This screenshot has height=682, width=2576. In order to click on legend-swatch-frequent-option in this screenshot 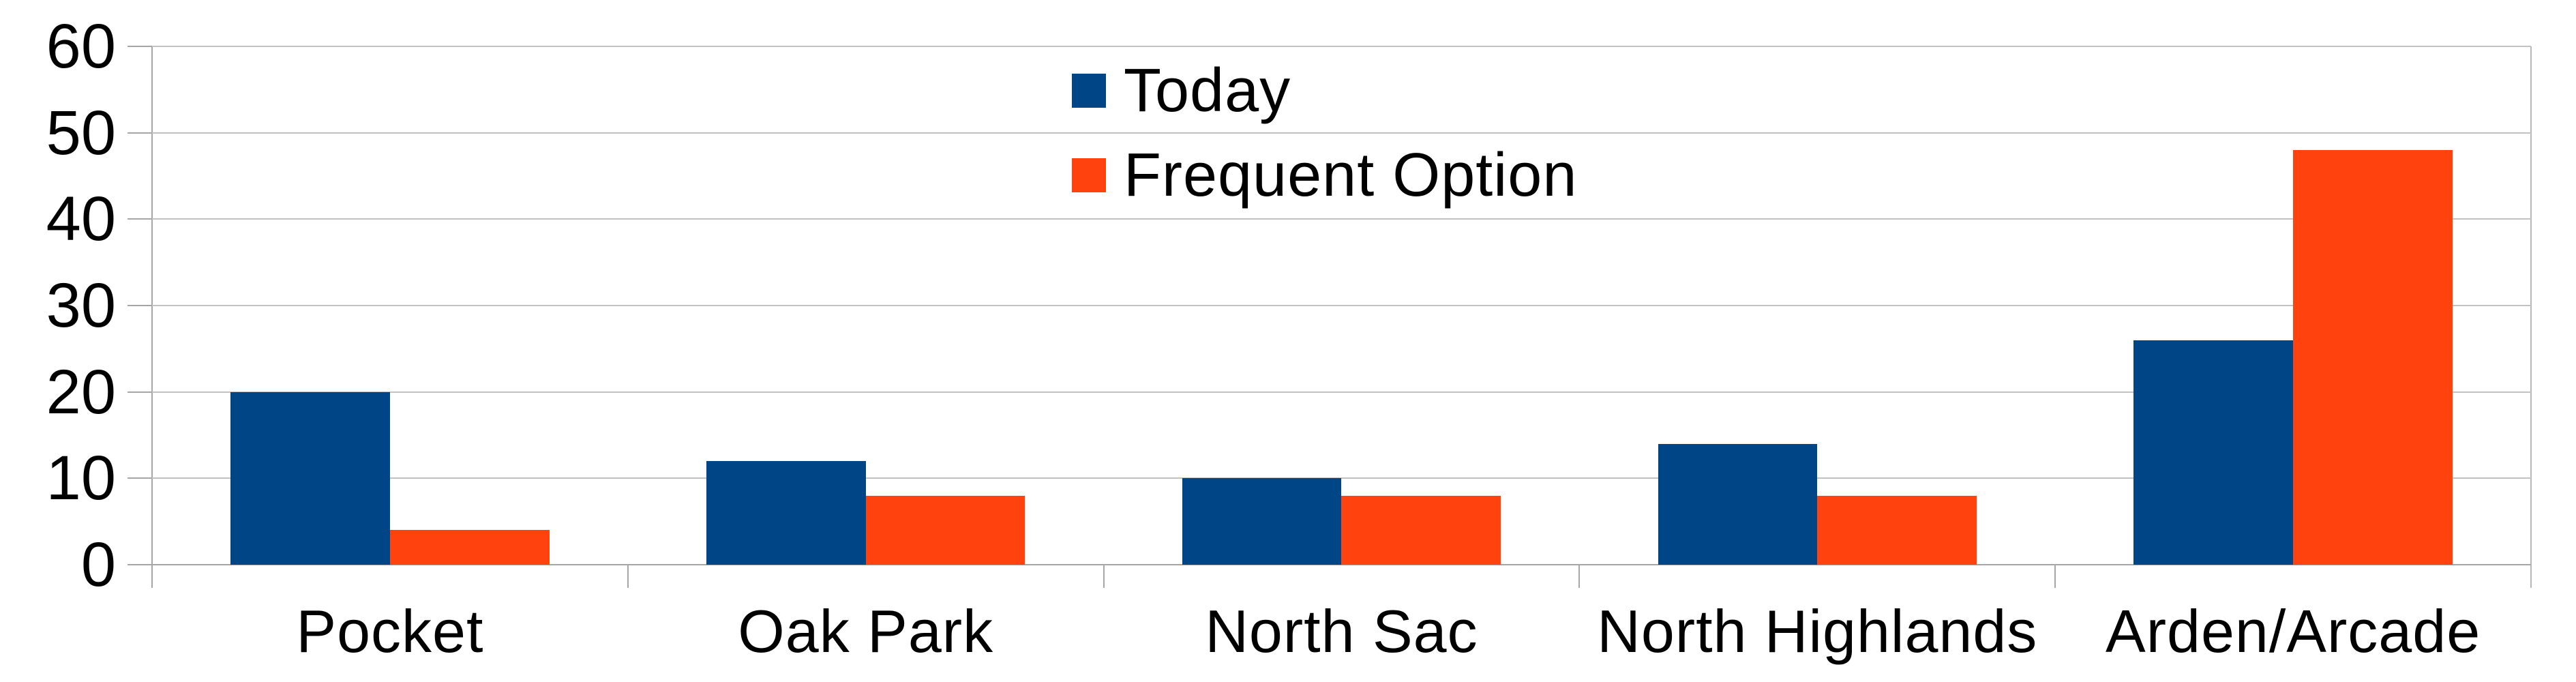, I will do `click(1089, 175)`.